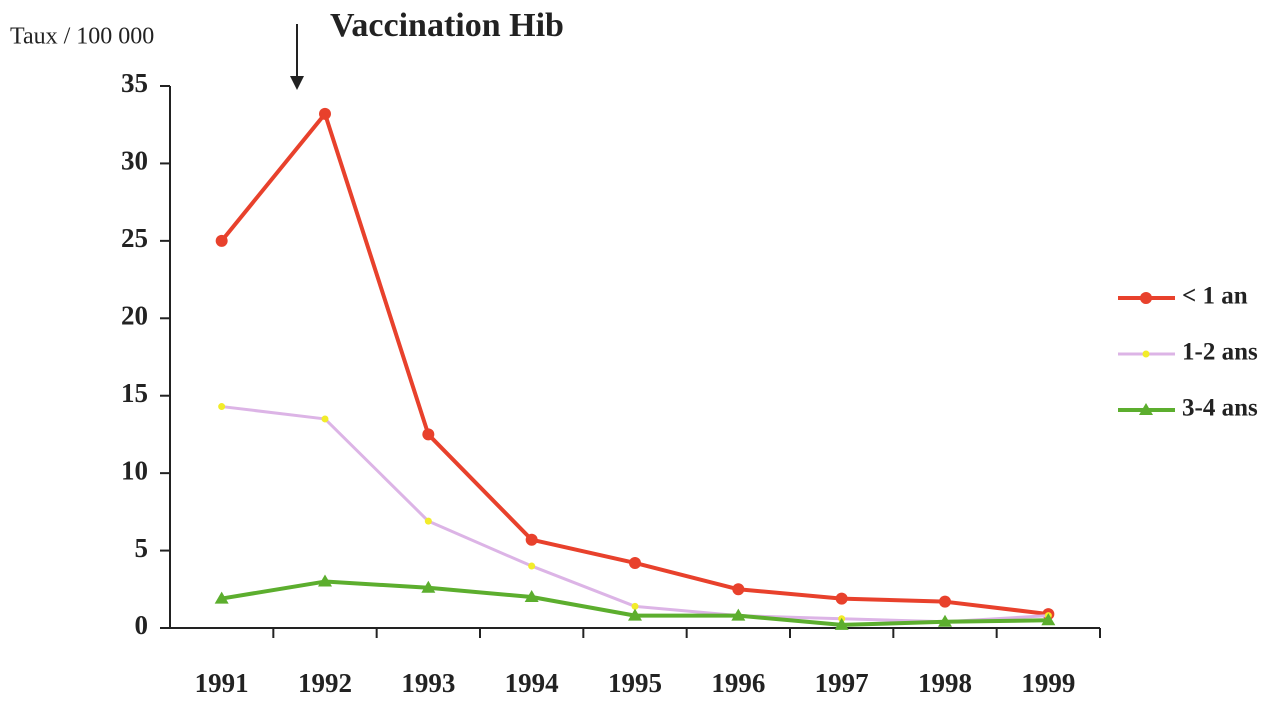  What do you see at coordinates (635, 683) in the screenshot?
I see `x-tick-label: 1995` at bounding box center [635, 683].